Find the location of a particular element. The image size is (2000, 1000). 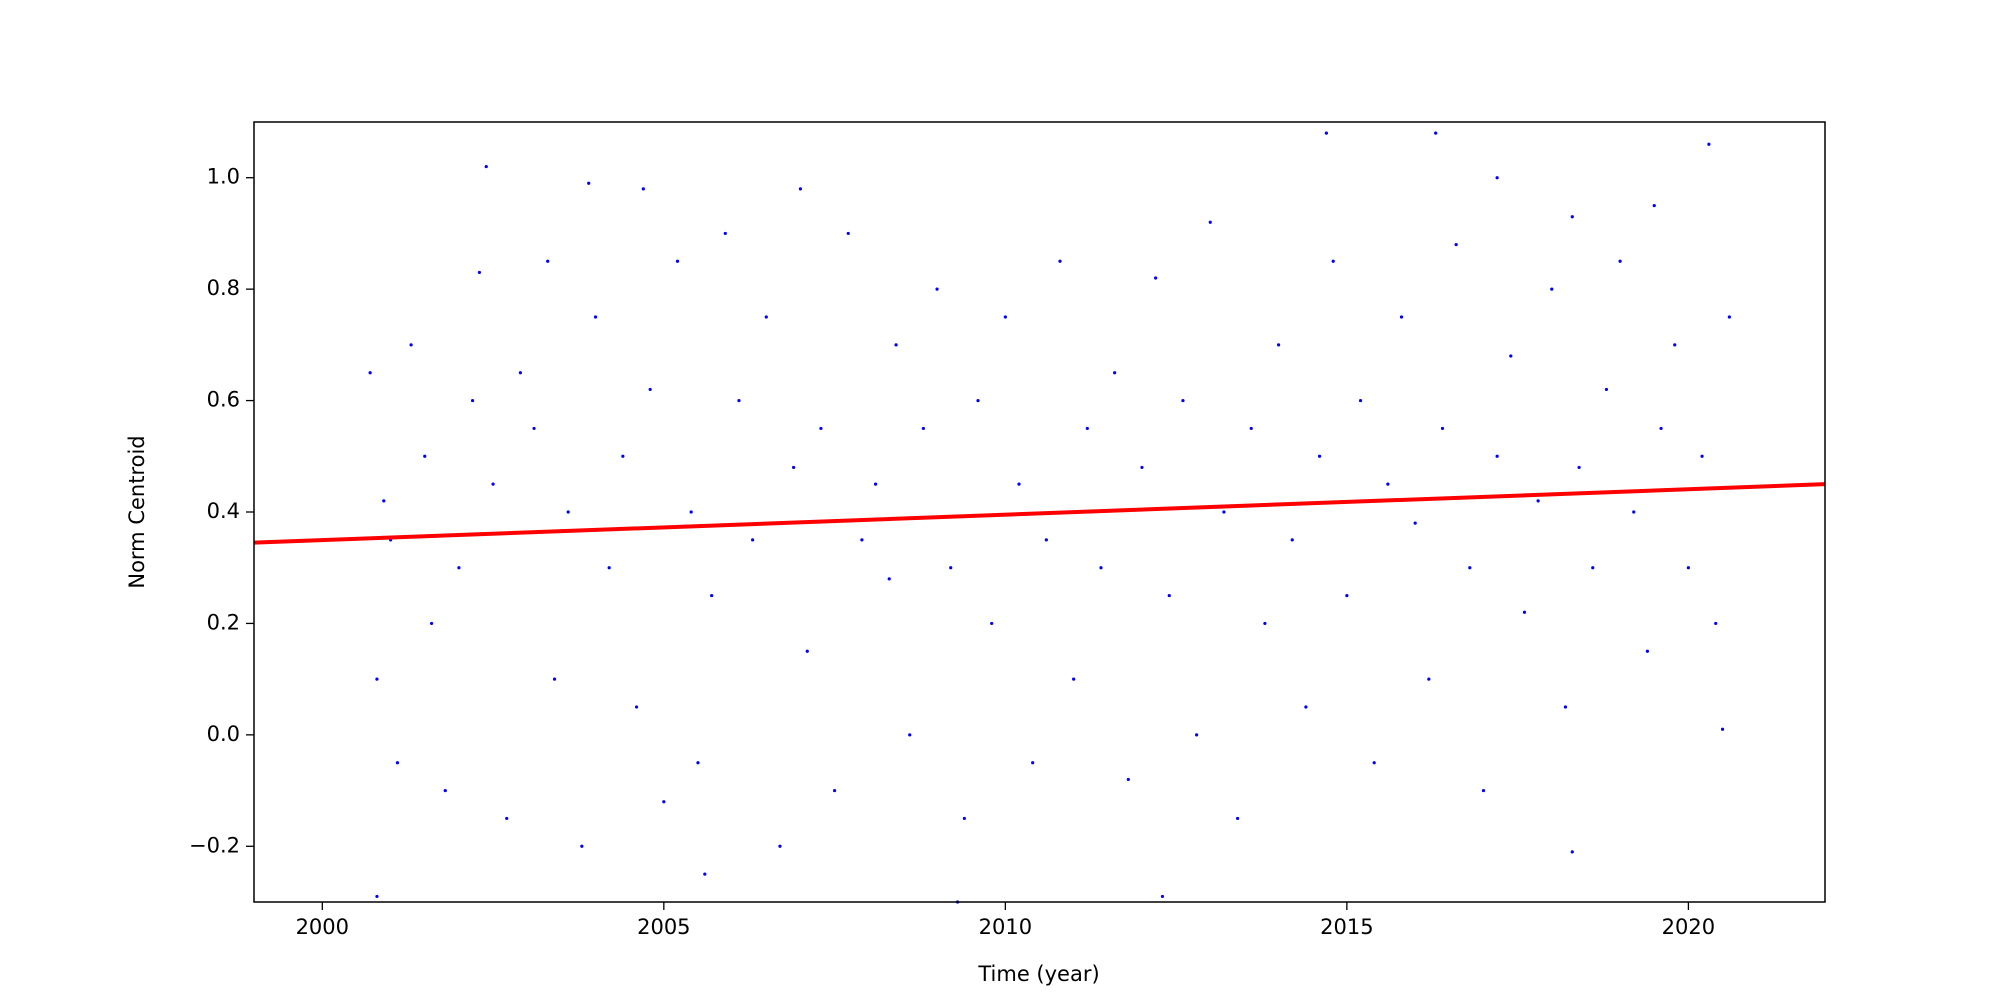

y-tick-label: −0.2 is located at coordinates (214, 845).